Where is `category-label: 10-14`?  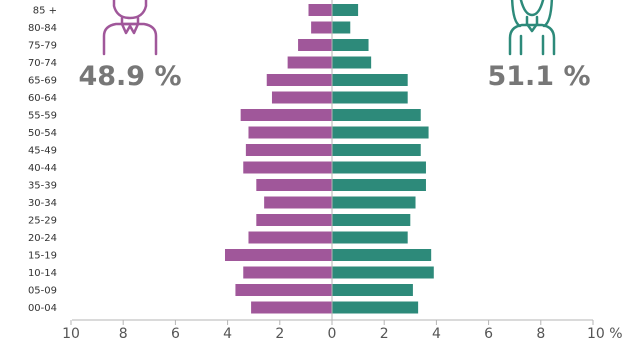
category-label: 10-14 is located at coordinates (42, 273).